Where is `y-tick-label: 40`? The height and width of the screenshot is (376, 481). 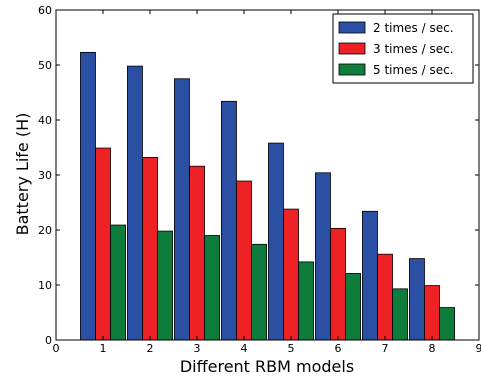
y-tick-label: 40 is located at coordinates (45, 120).